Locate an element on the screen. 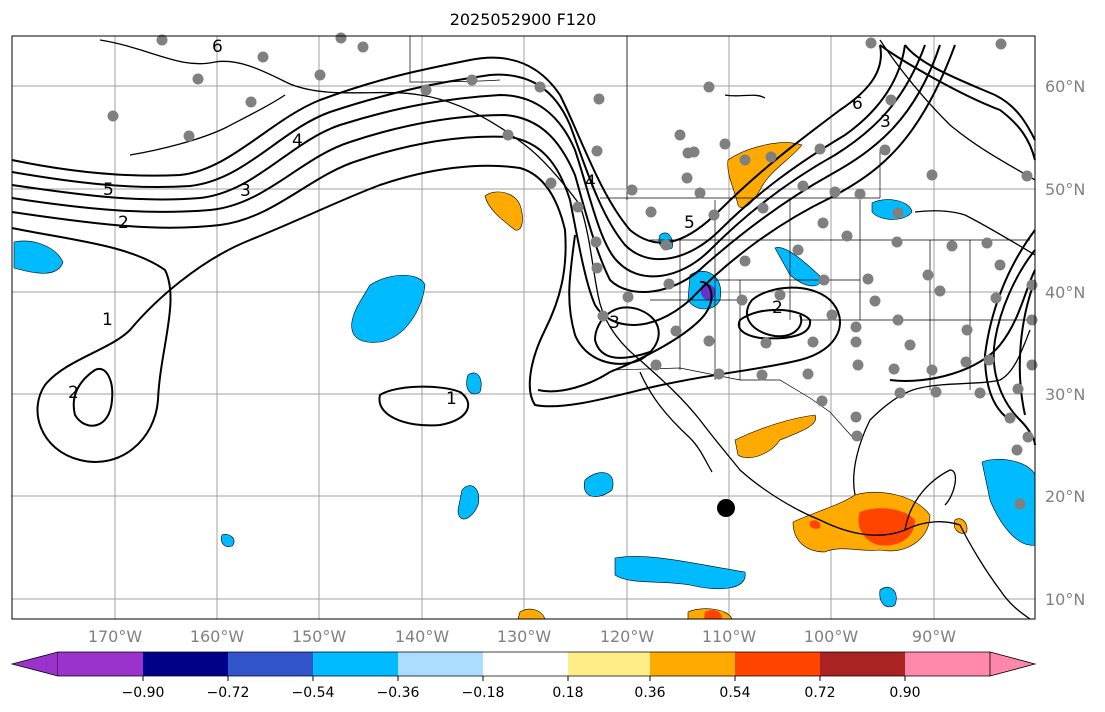 The image size is (1105, 712). latitude-axis: 60°N 50°N 40°N 30°N 20°N 10°N is located at coordinates (1065, 343).